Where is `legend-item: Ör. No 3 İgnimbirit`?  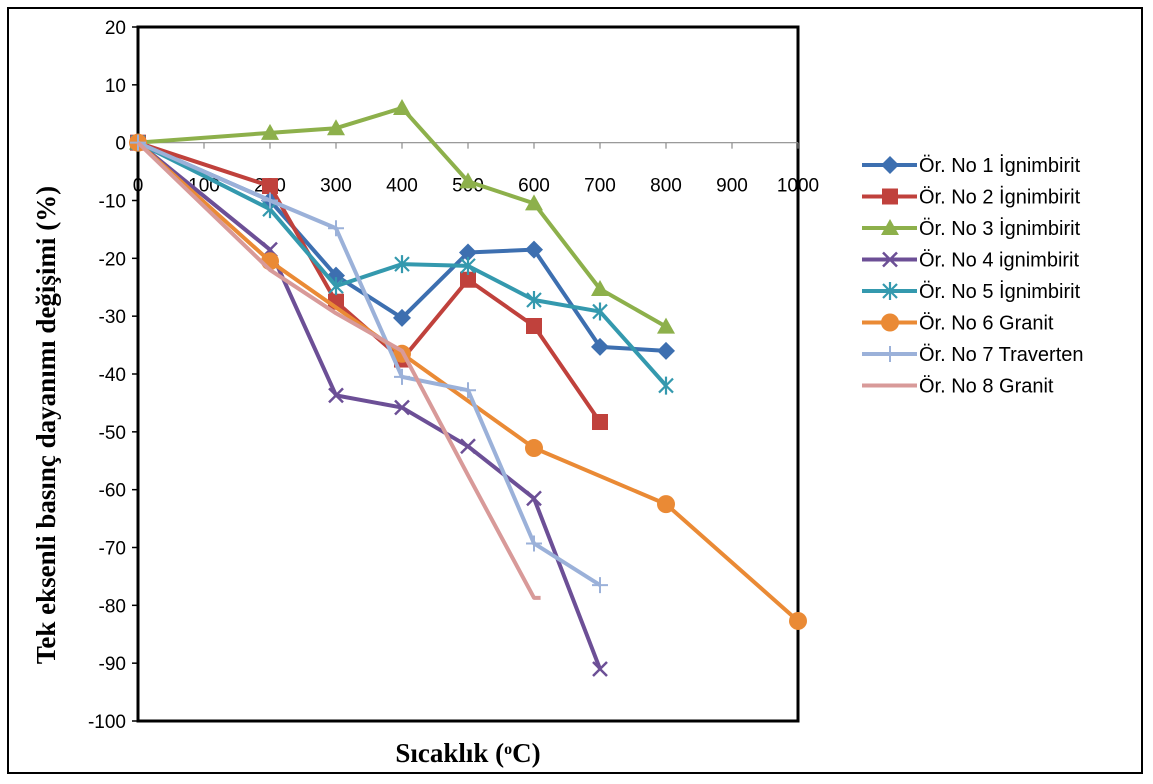
legend-item: Ör. No 3 İgnimbirit is located at coordinates (971, 228).